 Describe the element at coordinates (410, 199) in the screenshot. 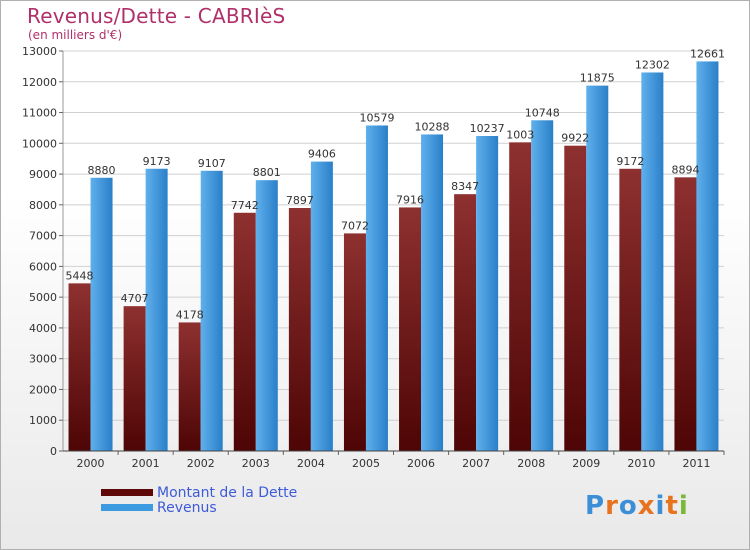

I see `value-label: 7916` at that location.